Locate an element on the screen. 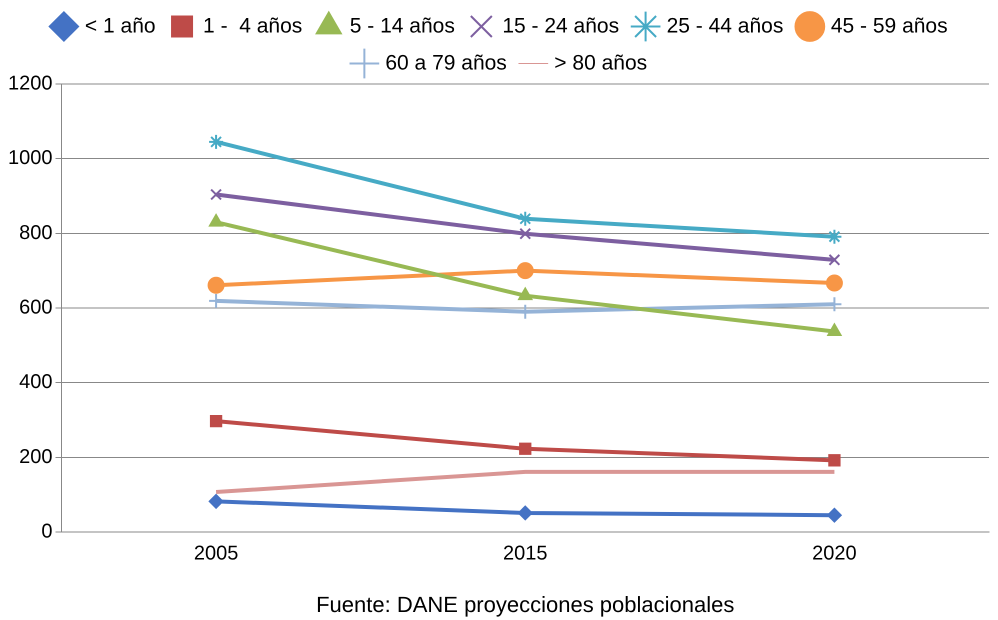 The height and width of the screenshot is (620, 998). legend-label: 45 - 59 años is located at coordinates (889, 26).